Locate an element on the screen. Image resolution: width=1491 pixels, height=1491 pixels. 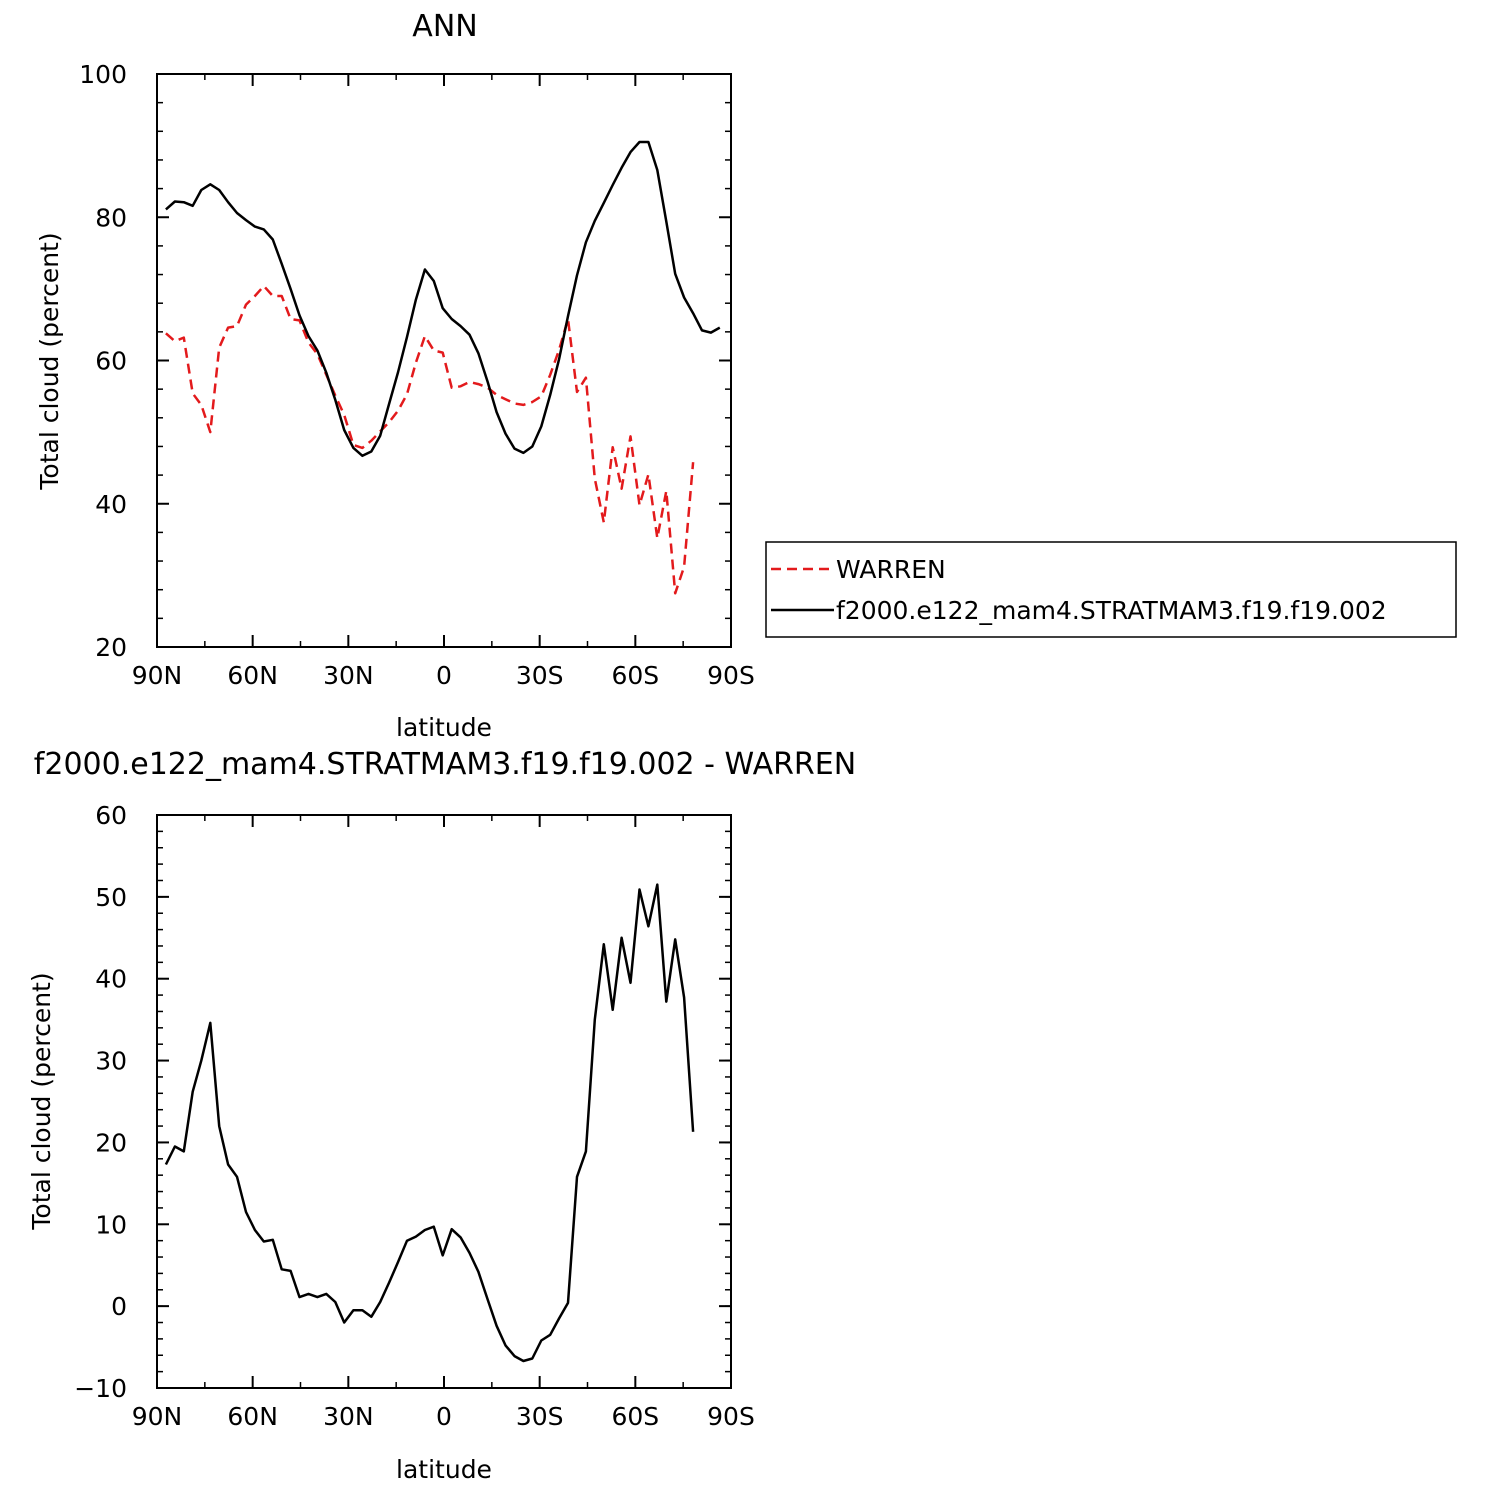
top-x-axis-label: latitude is located at coordinates (444, 727).